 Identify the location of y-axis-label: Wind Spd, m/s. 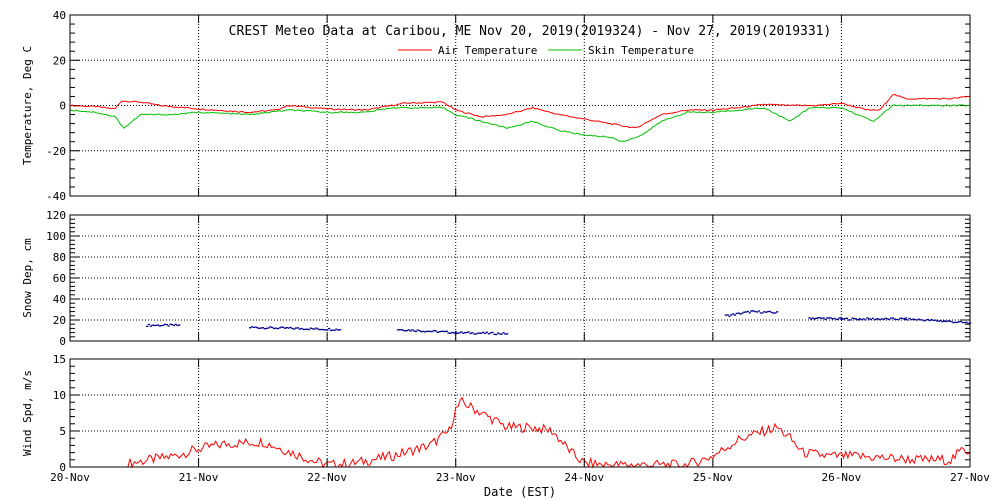
(27, 413).